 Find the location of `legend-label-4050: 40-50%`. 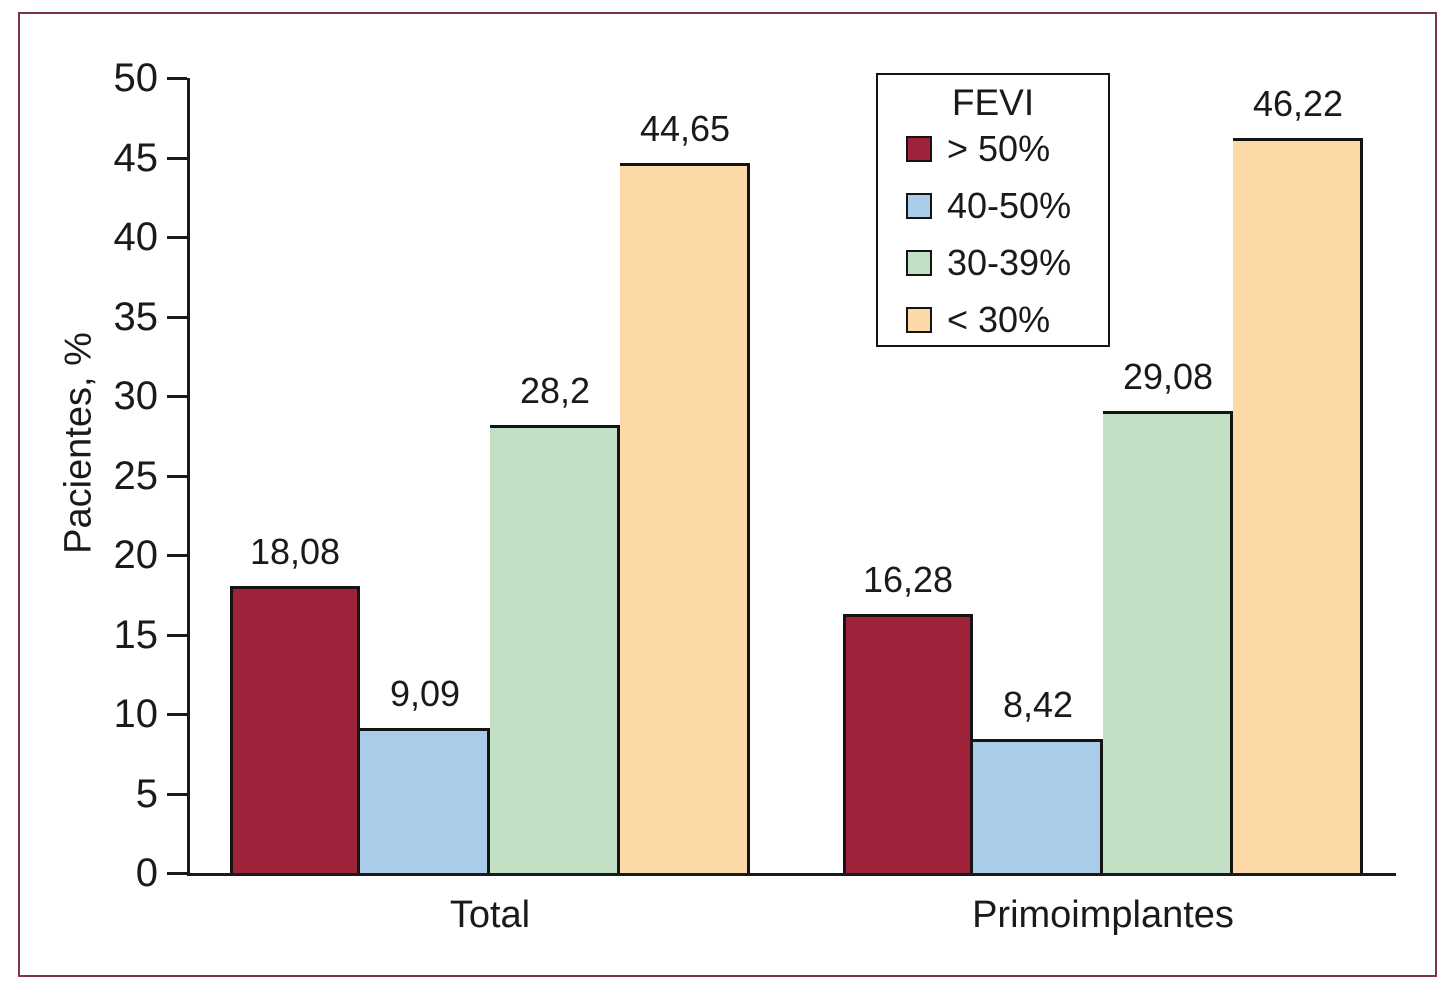

legend-label-4050: 40-50% is located at coordinates (1009, 205).